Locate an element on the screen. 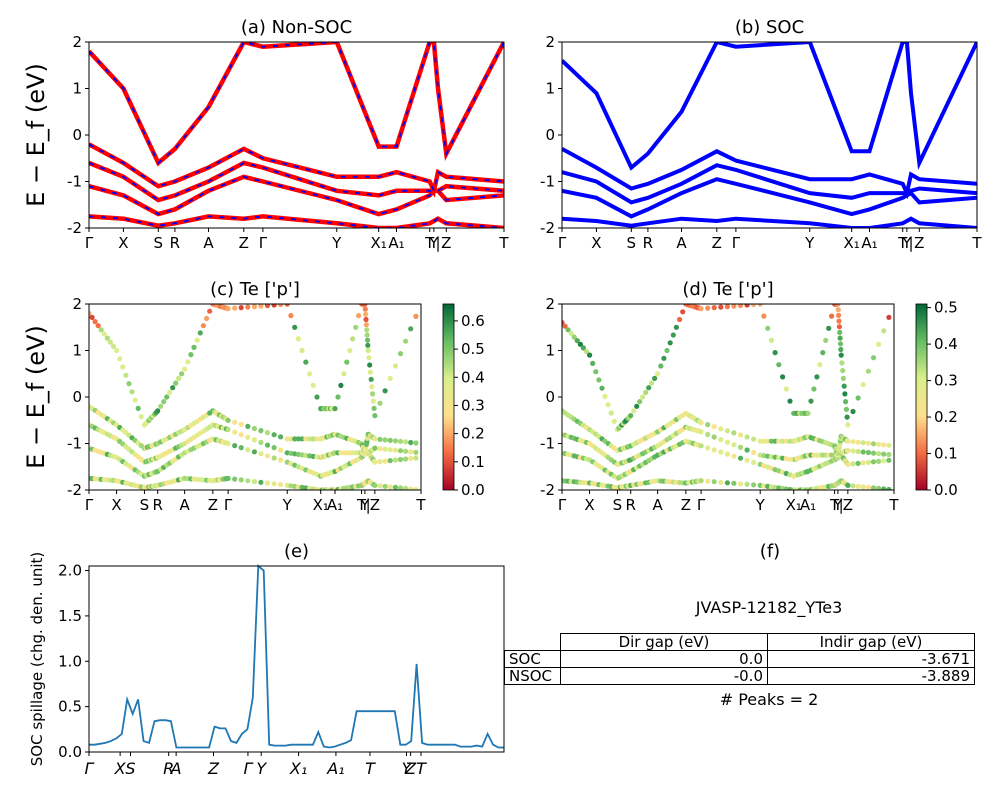 The width and height of the screenshot is (1000, 800). y-tick-label: 1 is located at coordinates (77, 351).